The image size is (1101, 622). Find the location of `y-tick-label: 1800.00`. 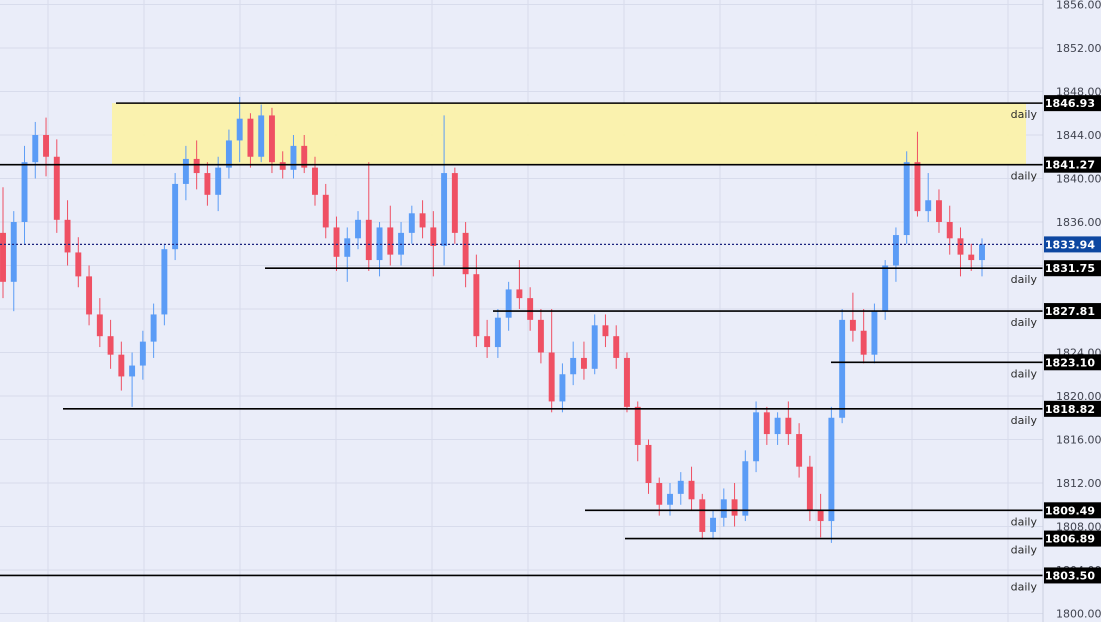

y-tick-label: 1800.00 is located at coordinates (1078, 614).